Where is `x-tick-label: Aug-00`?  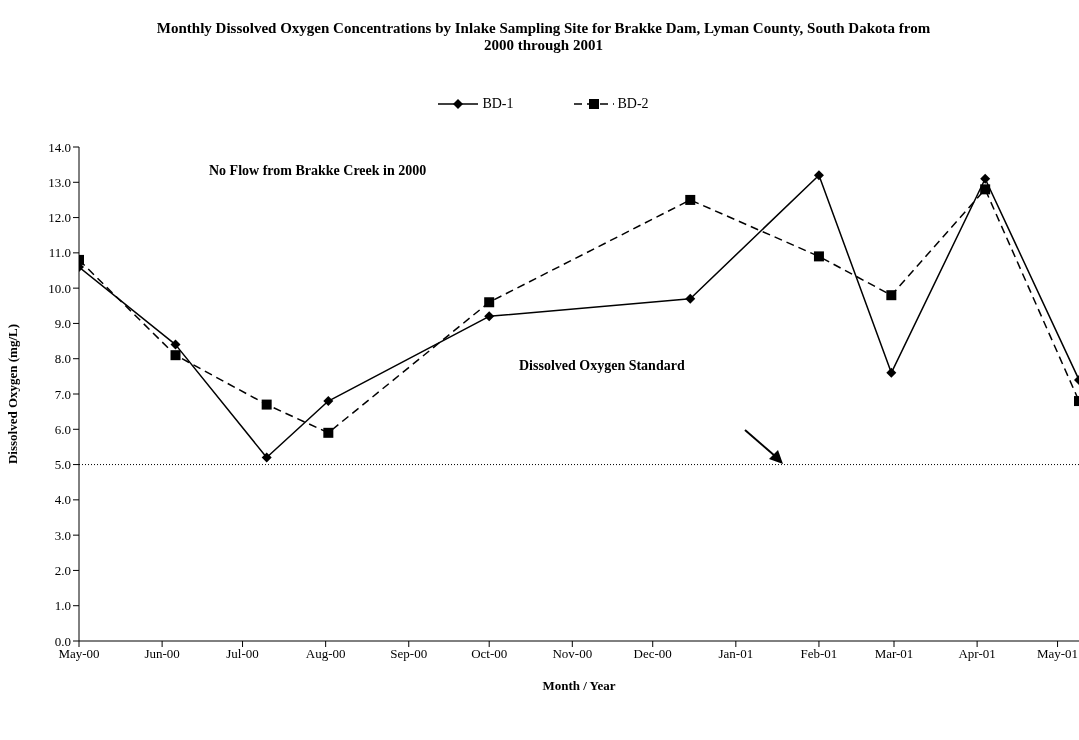 x-tick-label: Aug-00 is located at coordinates (325, 654).